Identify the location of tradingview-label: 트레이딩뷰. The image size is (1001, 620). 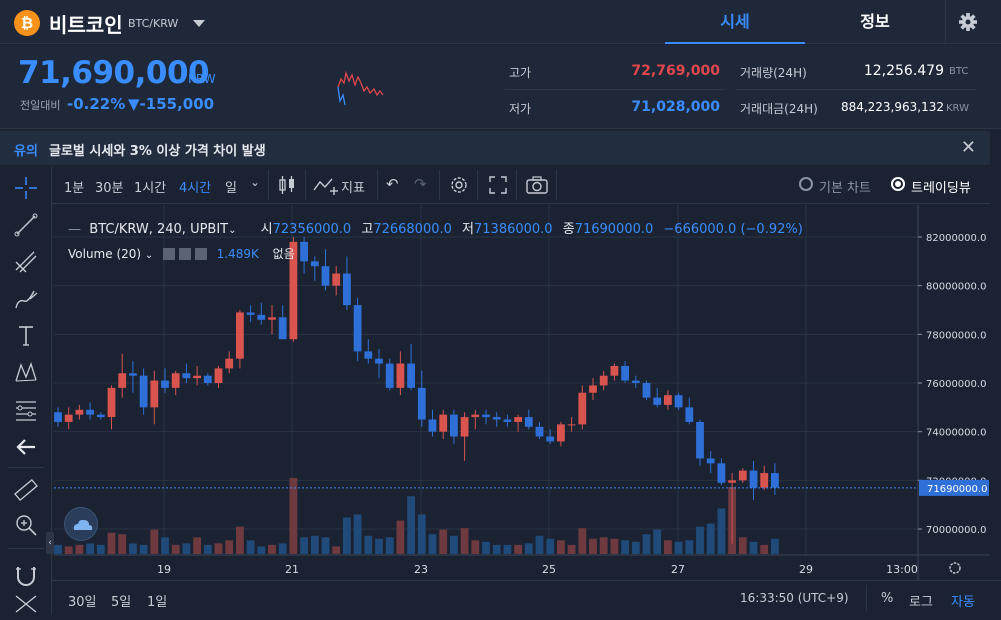
(941, 188).